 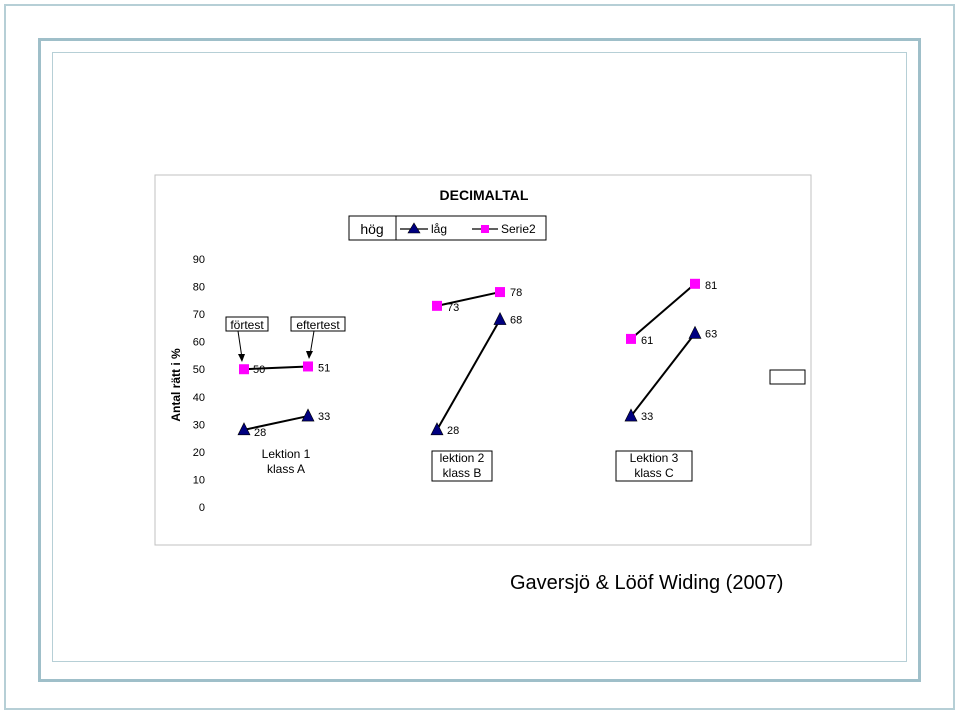 I want to click on data-label: 50, so click(x=259, y=370).